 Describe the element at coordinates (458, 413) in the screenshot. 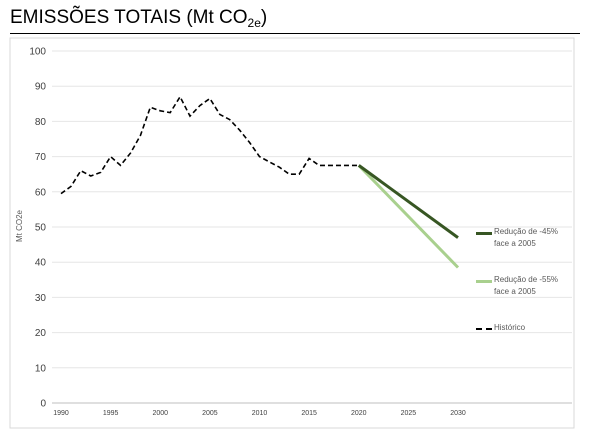

I see `x-tick-label-2030: 2030` at that location.